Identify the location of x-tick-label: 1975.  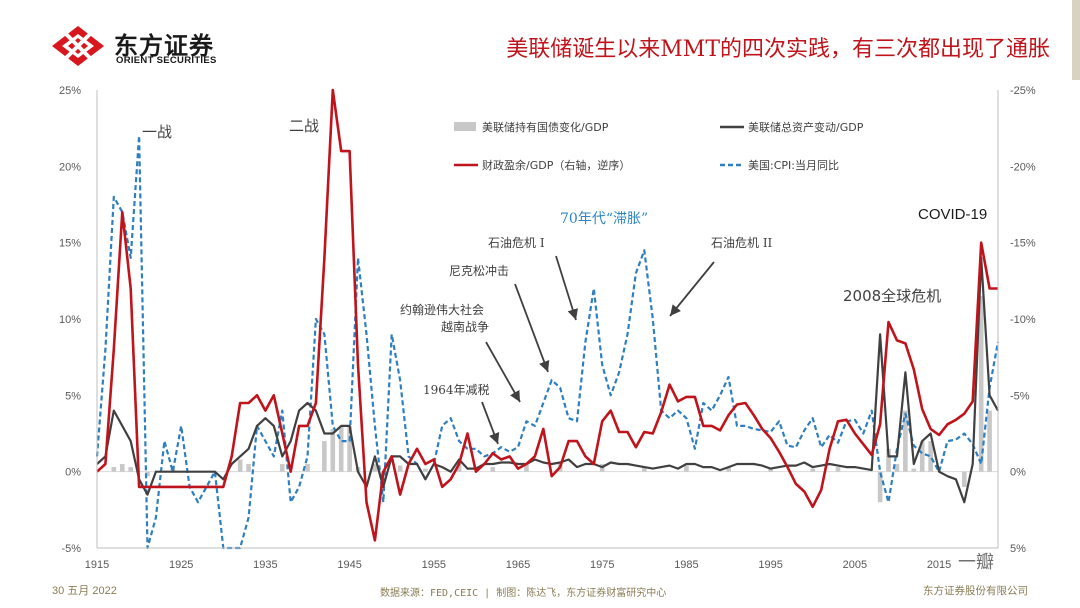
(602, 565).